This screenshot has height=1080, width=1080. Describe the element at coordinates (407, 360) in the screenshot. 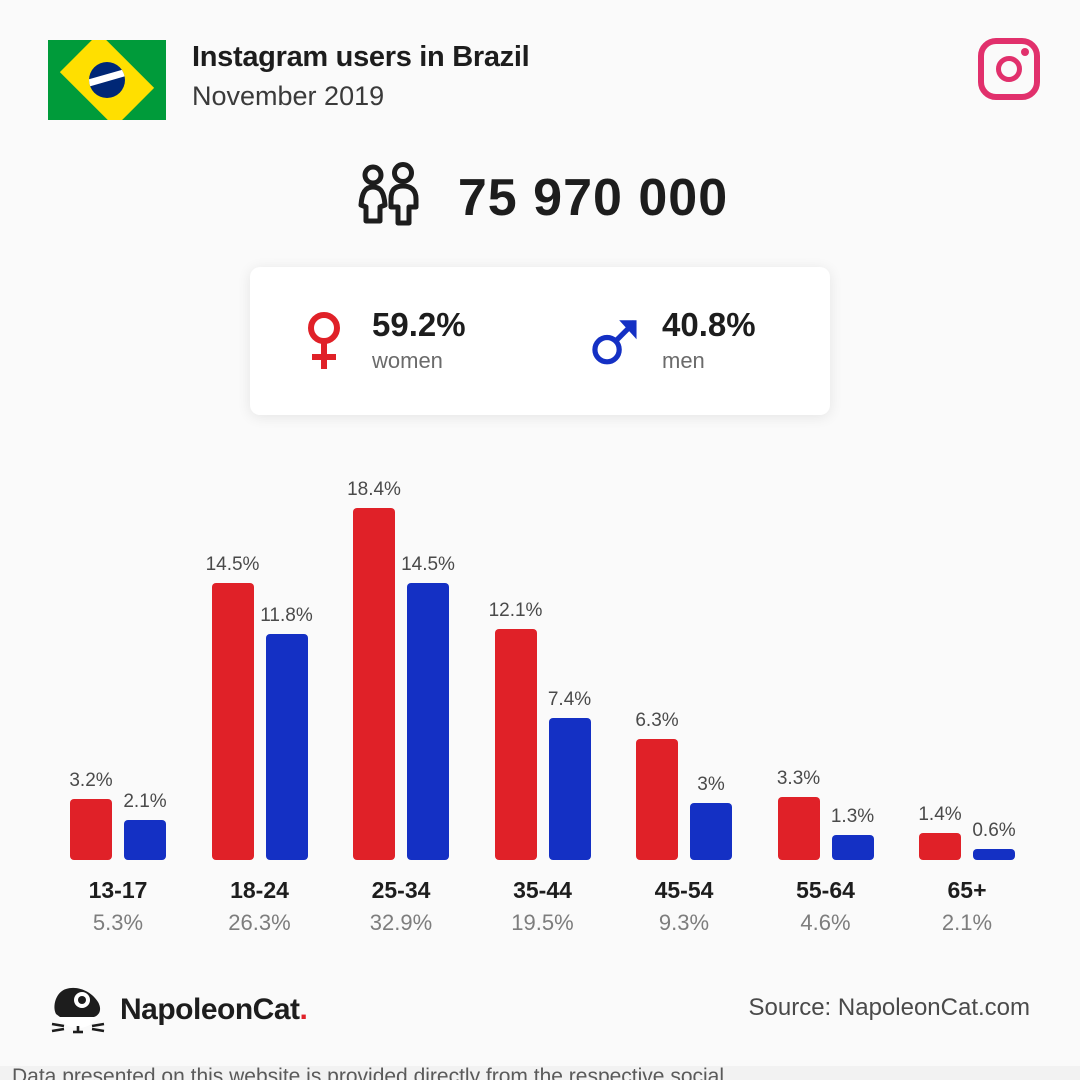

I see `women-label: women` at that location.